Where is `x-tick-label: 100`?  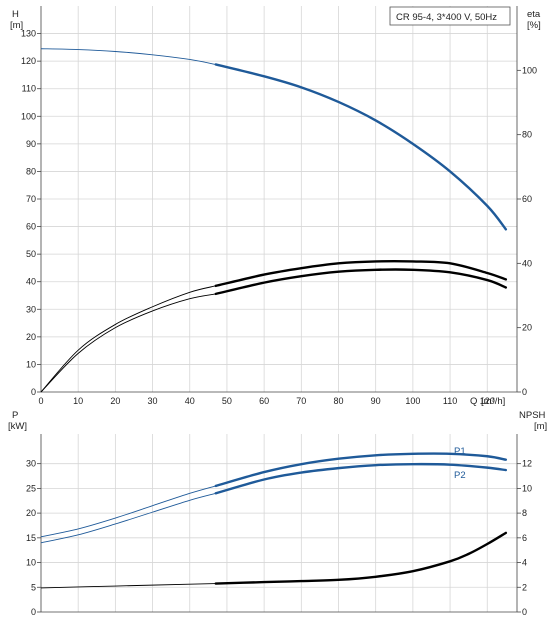 x-tick-label: 100 is located at coordinates (412, 401).